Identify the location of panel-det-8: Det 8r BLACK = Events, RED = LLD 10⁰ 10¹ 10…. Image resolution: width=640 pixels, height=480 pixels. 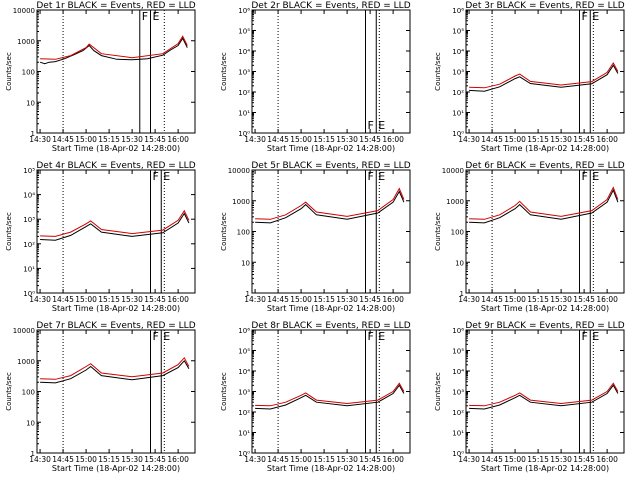
(315, 397).